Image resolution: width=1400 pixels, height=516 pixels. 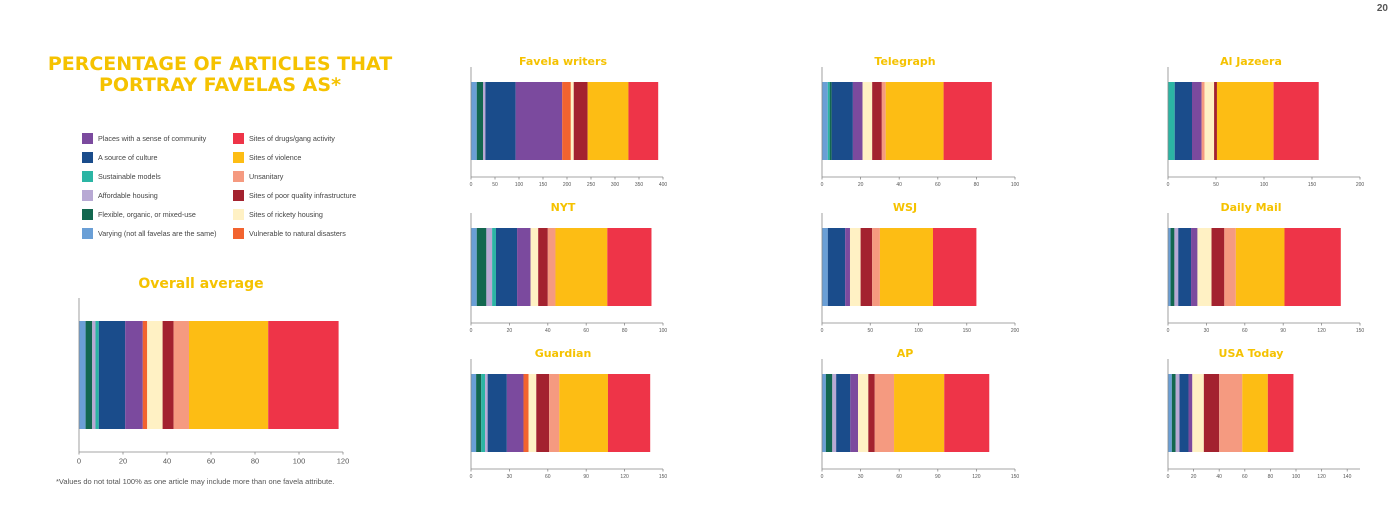 I want to click on tick-label: 140, so click(x=1347, y=477).